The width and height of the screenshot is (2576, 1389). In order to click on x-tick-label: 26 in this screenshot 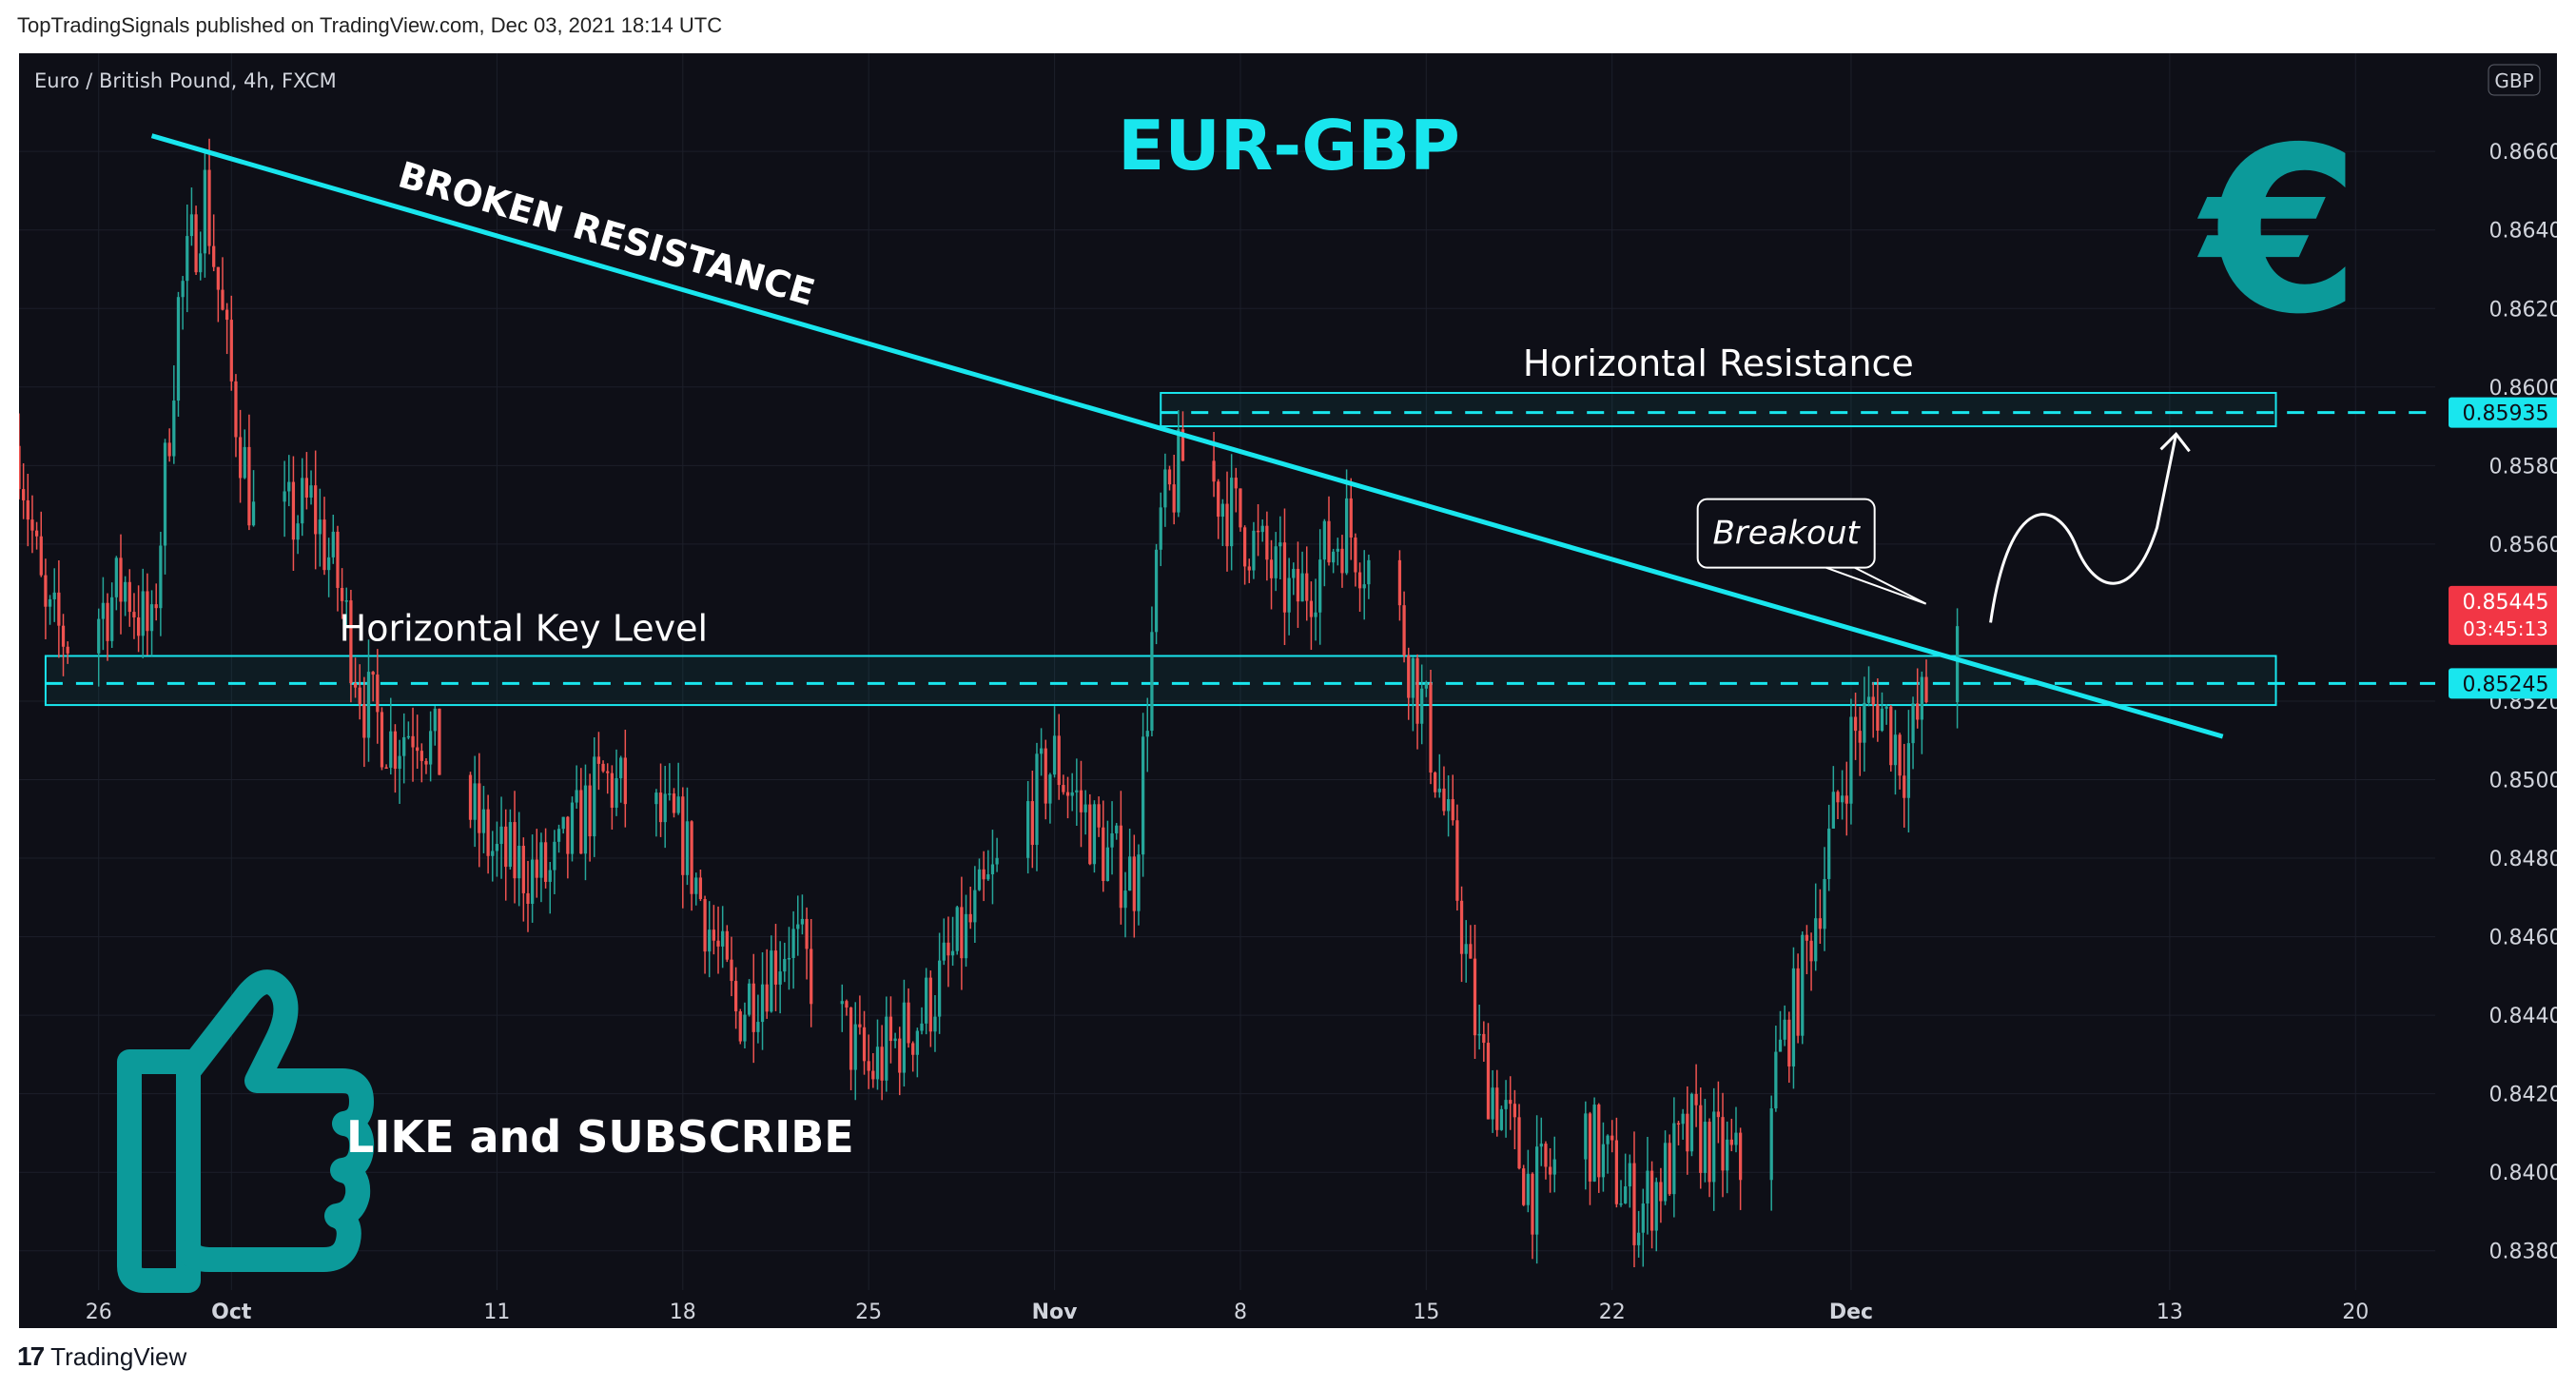, I will do `click(99, 1312)`.